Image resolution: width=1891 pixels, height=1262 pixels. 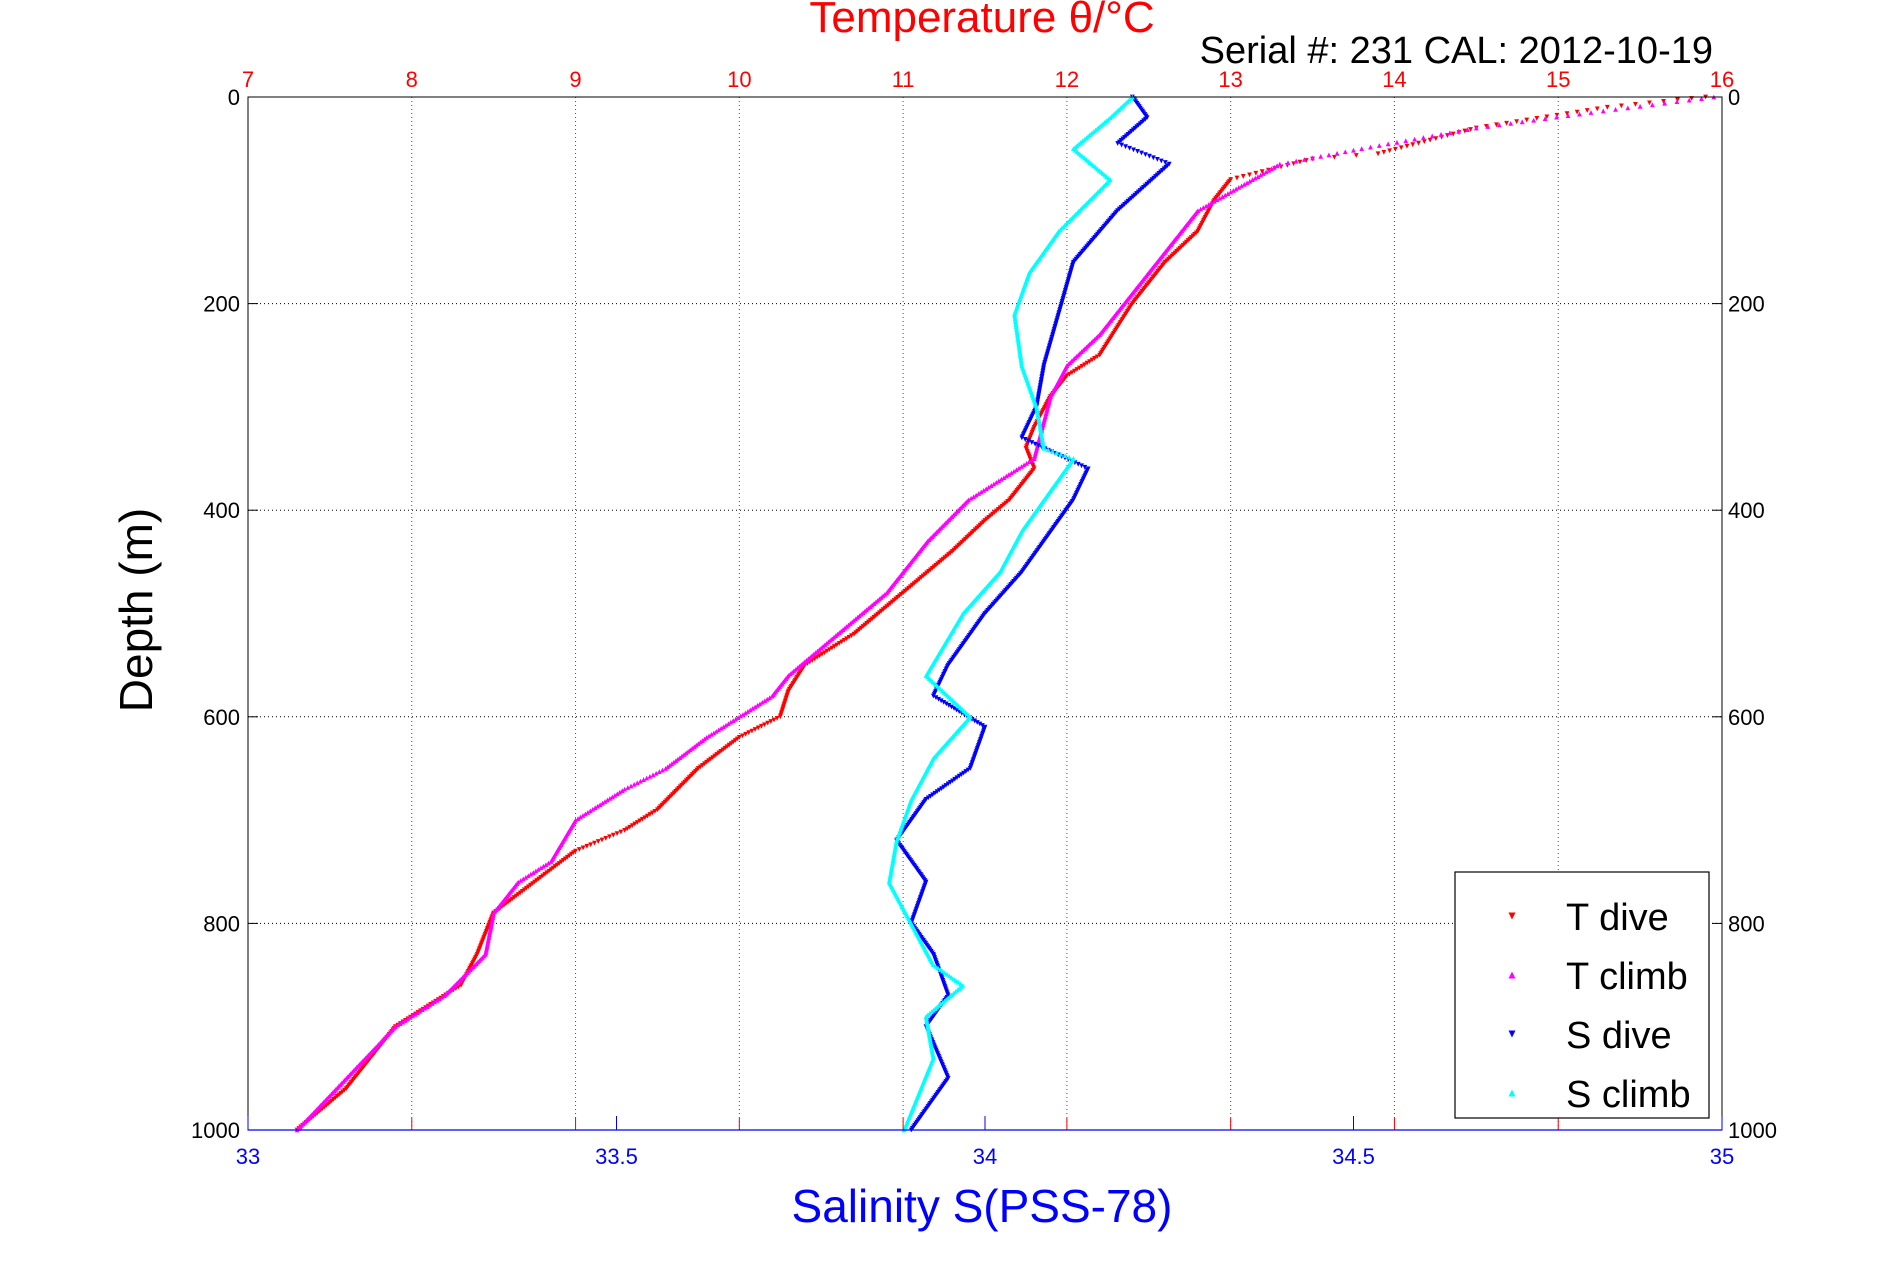 What do you see at coordinates (1619, 1036) in the screenshot?
I see `legend-label: S dive` at bounding box center [1619, 1036].